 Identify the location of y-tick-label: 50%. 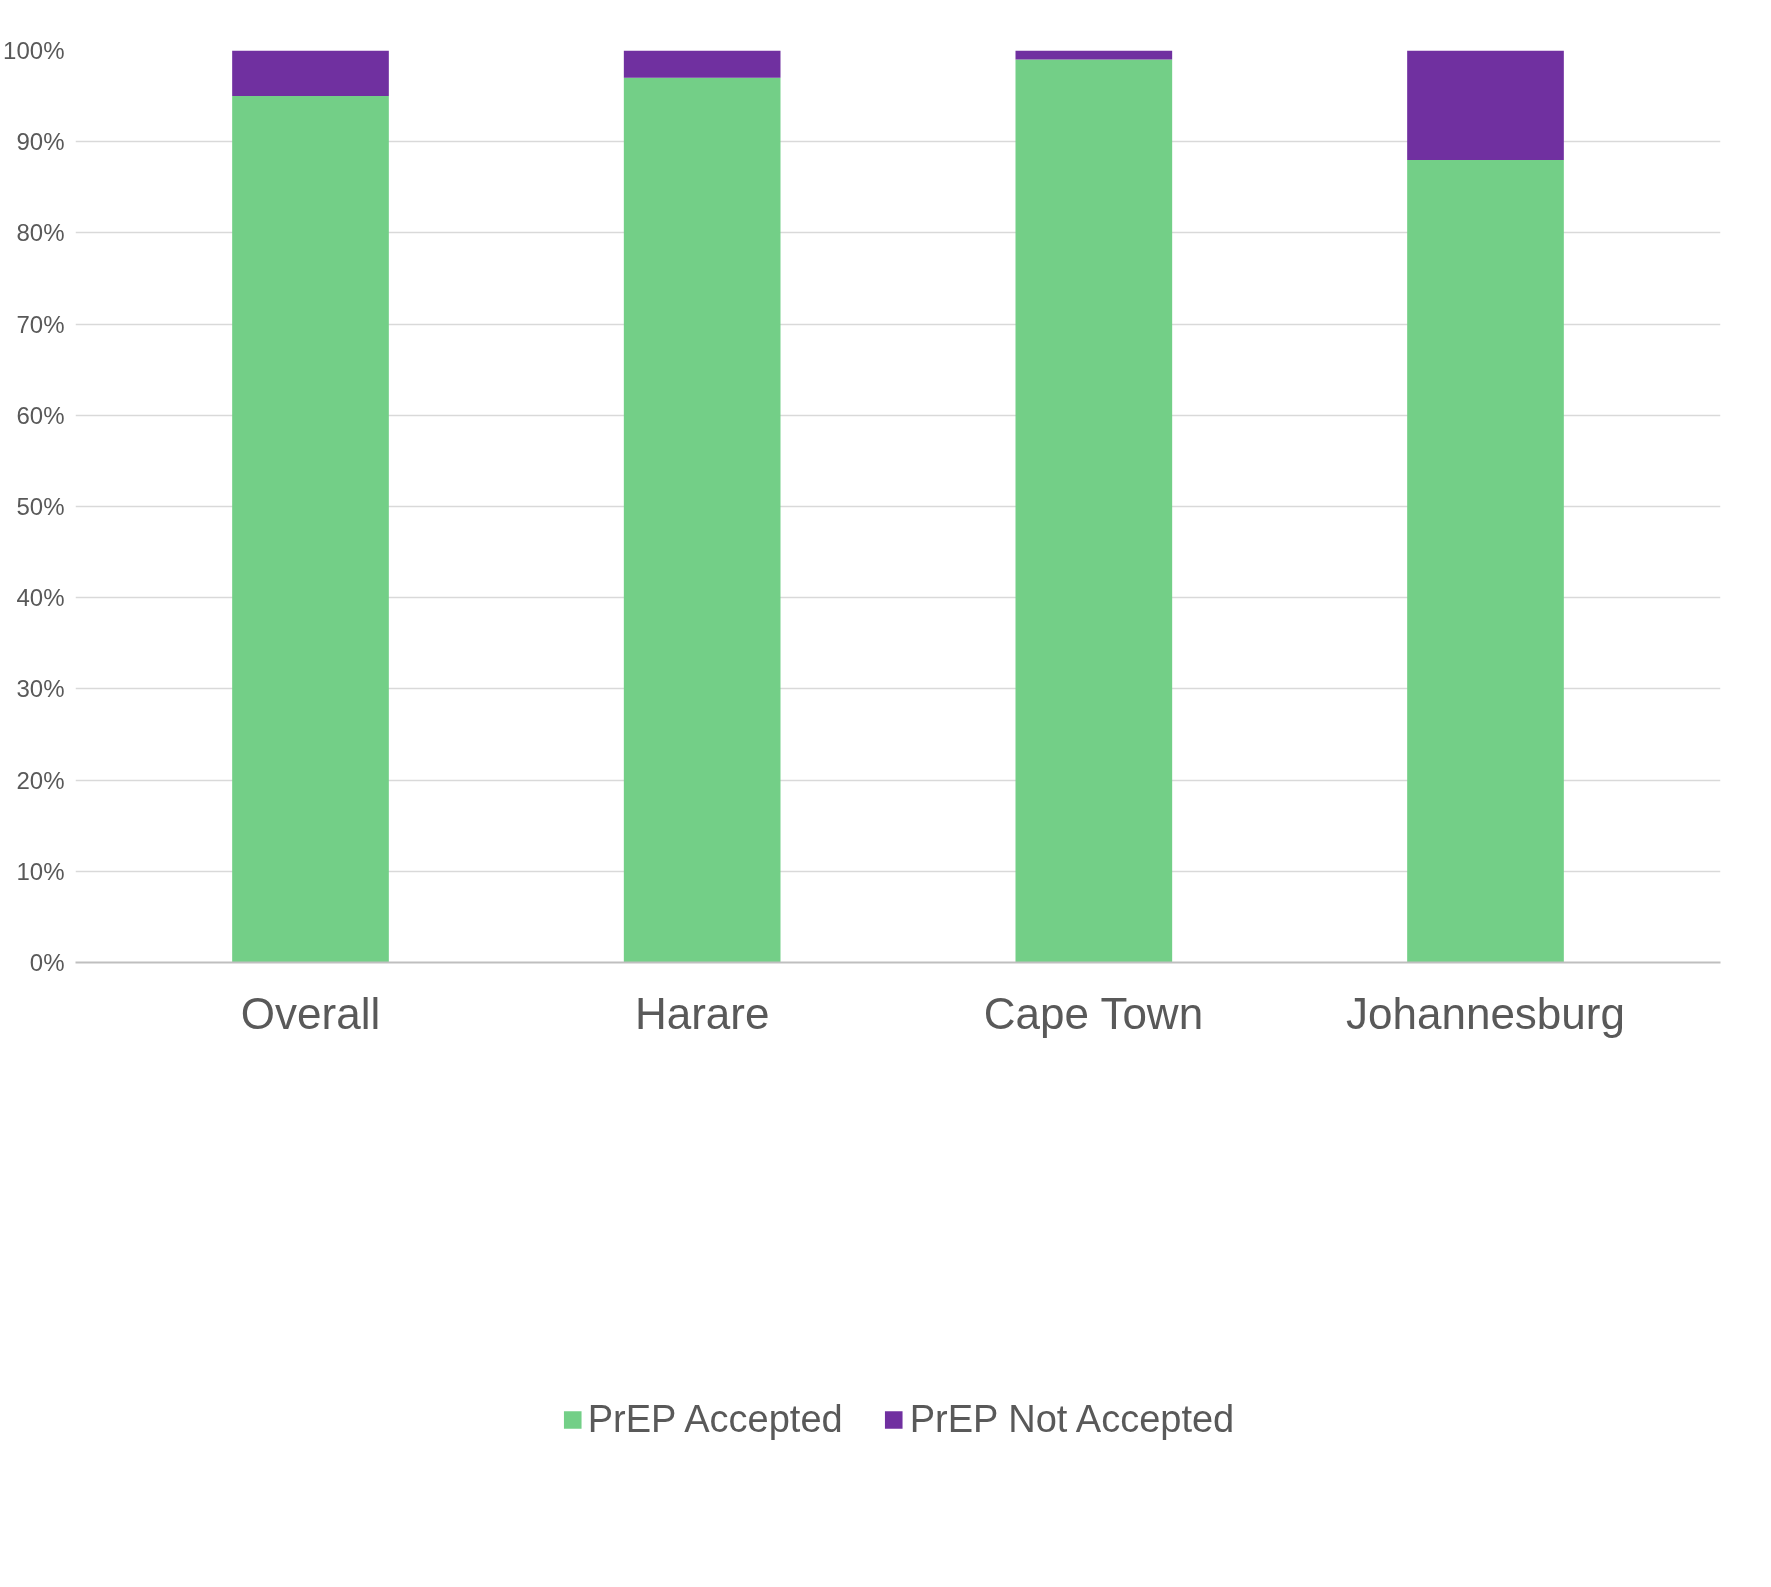
(40, 506).